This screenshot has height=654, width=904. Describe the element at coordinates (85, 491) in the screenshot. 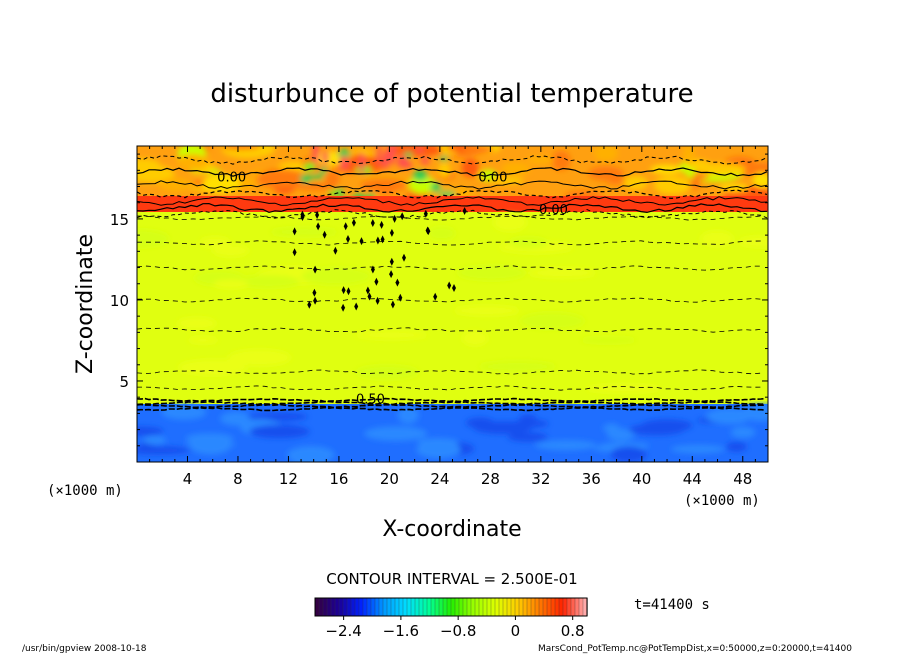

I see `x-unit-left: (×1000 m)` at that location.